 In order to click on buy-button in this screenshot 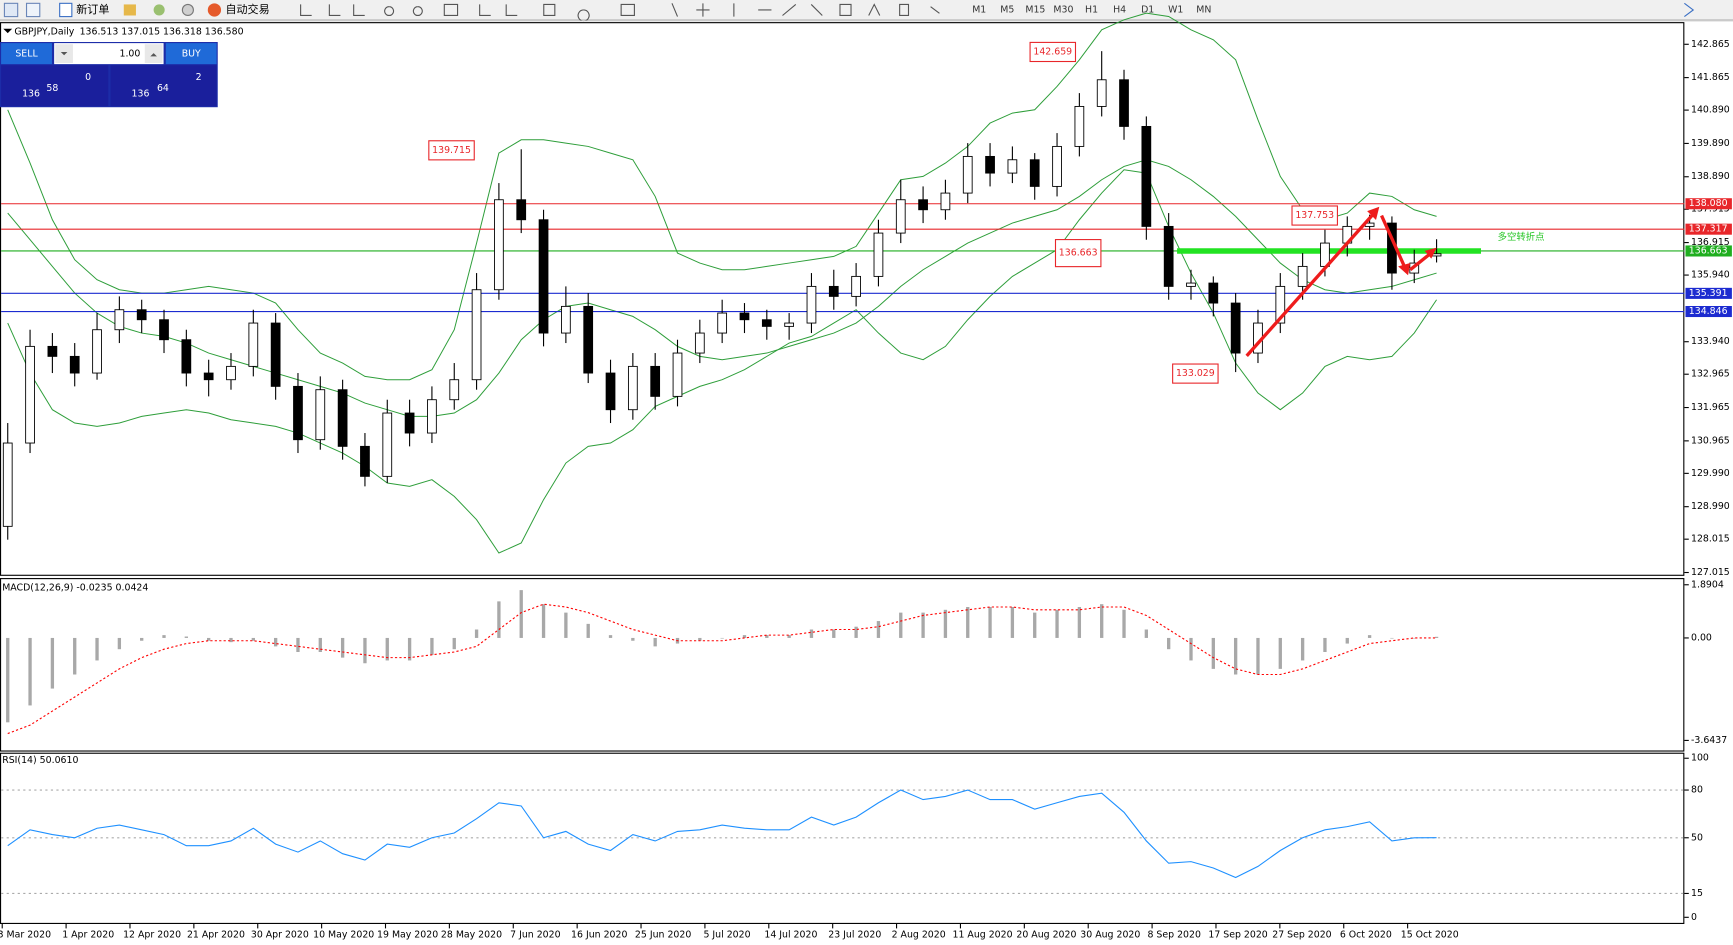, I will do `click(191, 54)`.